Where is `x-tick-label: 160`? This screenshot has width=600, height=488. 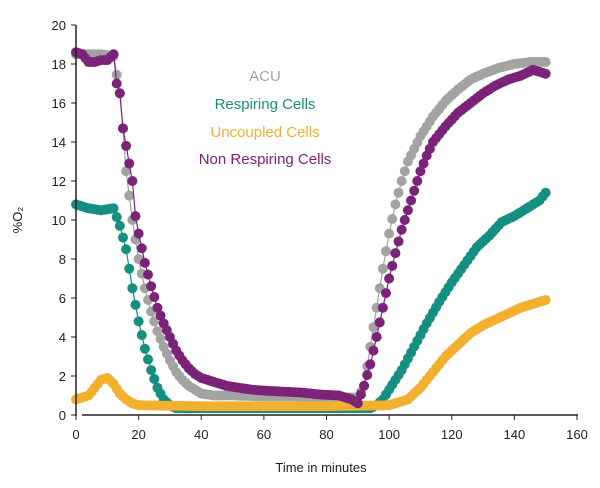 x-tick-label: 160 is located at coordinates (577, 434).